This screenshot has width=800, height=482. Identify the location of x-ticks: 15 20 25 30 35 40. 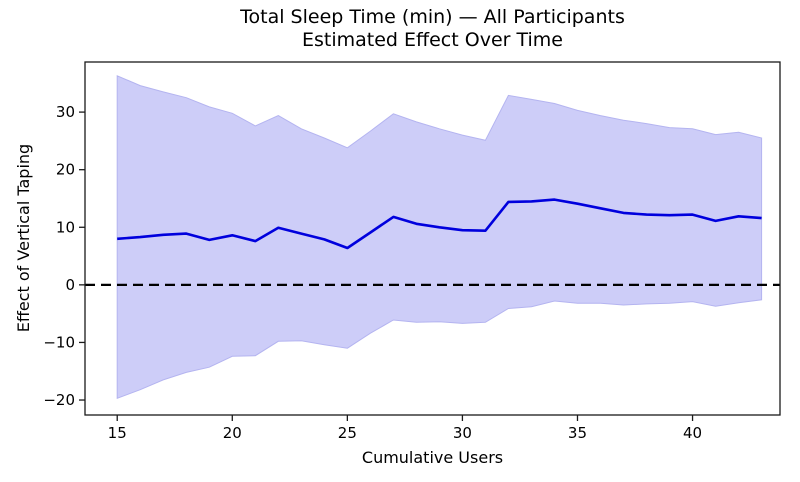
(405, 428).